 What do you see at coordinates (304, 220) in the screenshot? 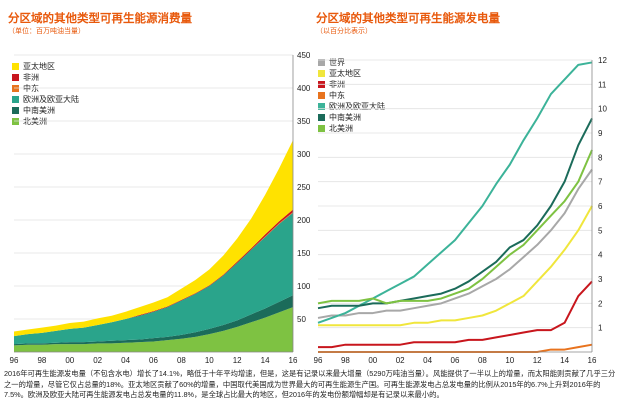
I see `left-y-tick-label: 200` at bounding box center [304, 220].